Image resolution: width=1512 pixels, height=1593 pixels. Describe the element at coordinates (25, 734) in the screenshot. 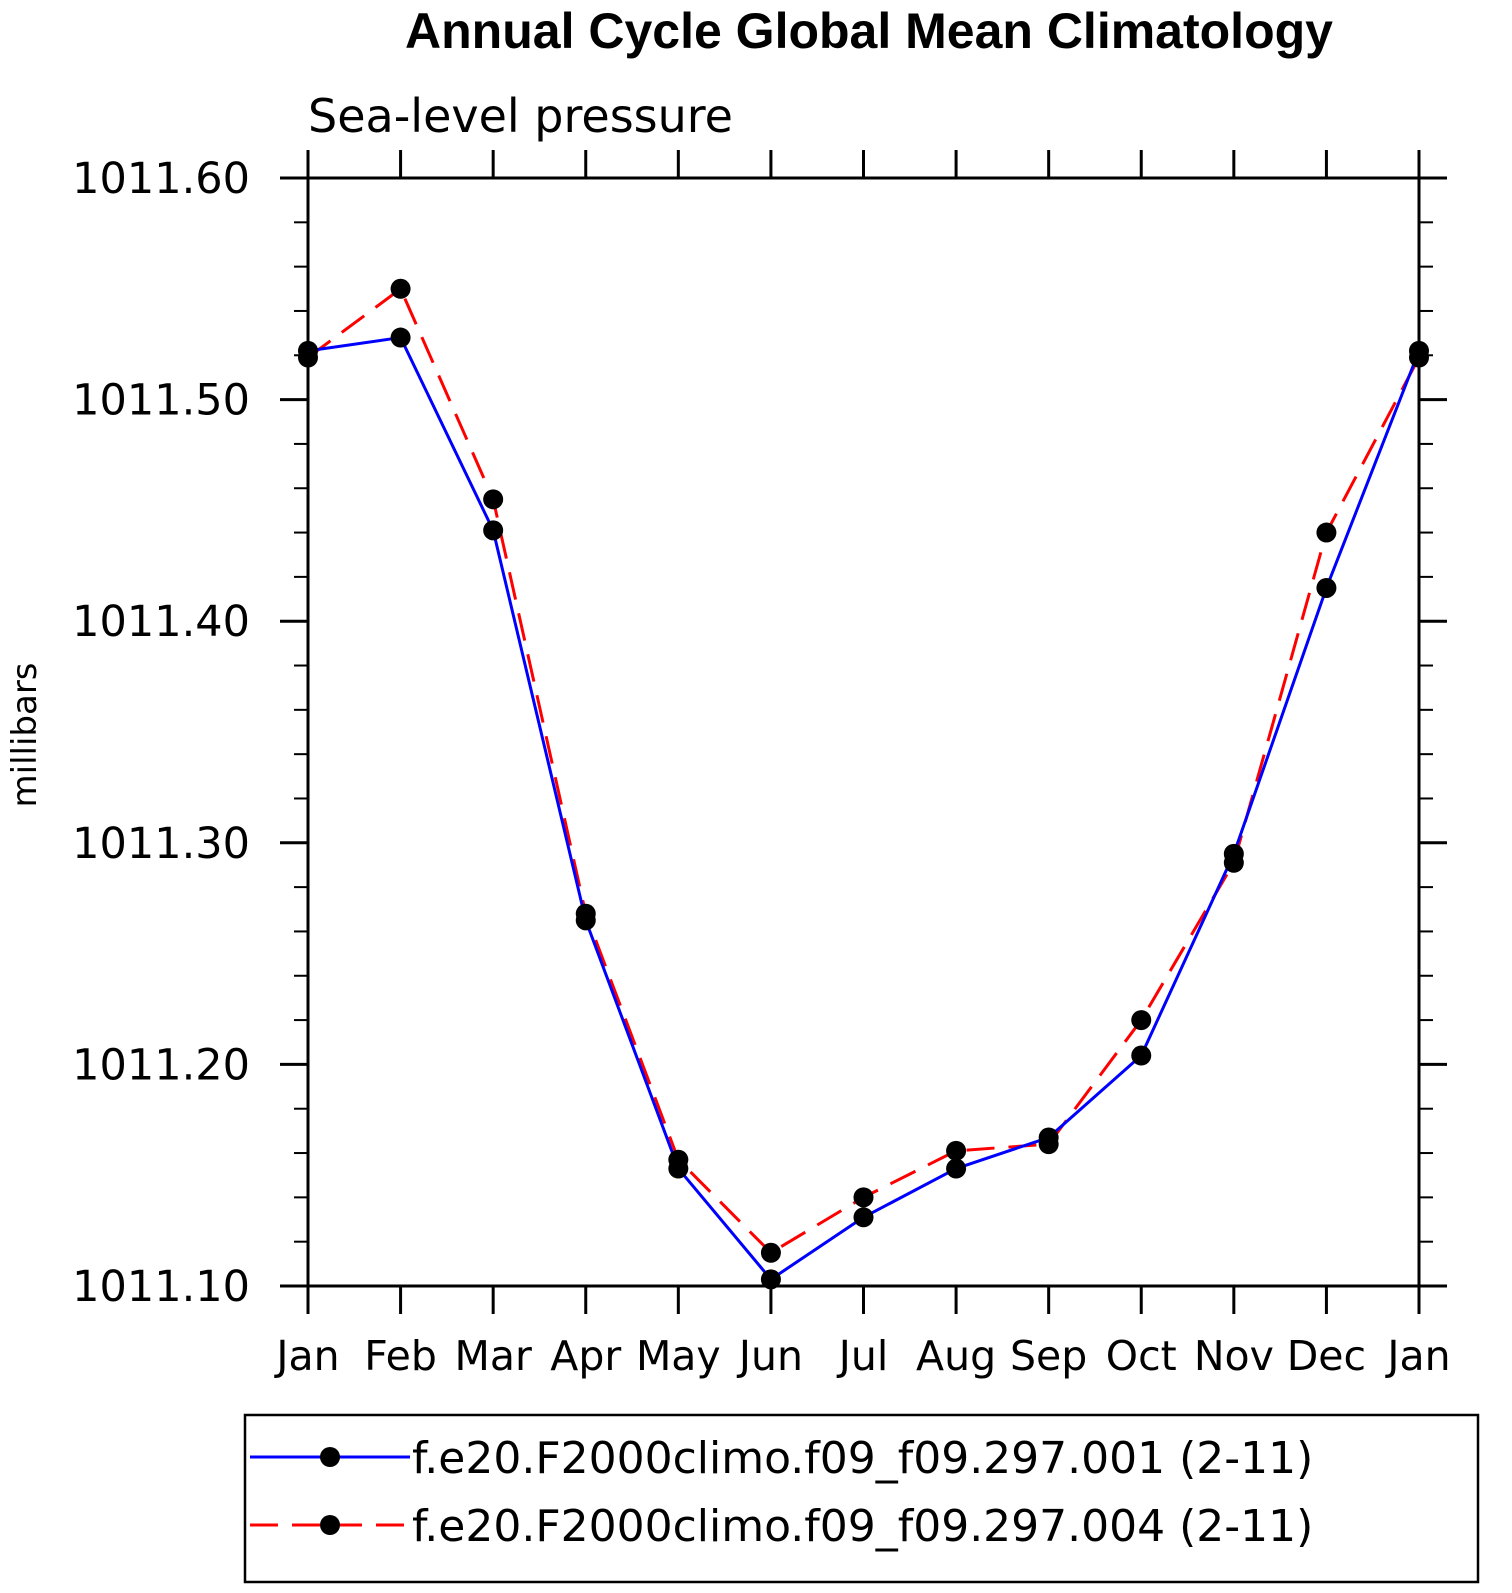

I see `y-axis-label: millibars` at that location.